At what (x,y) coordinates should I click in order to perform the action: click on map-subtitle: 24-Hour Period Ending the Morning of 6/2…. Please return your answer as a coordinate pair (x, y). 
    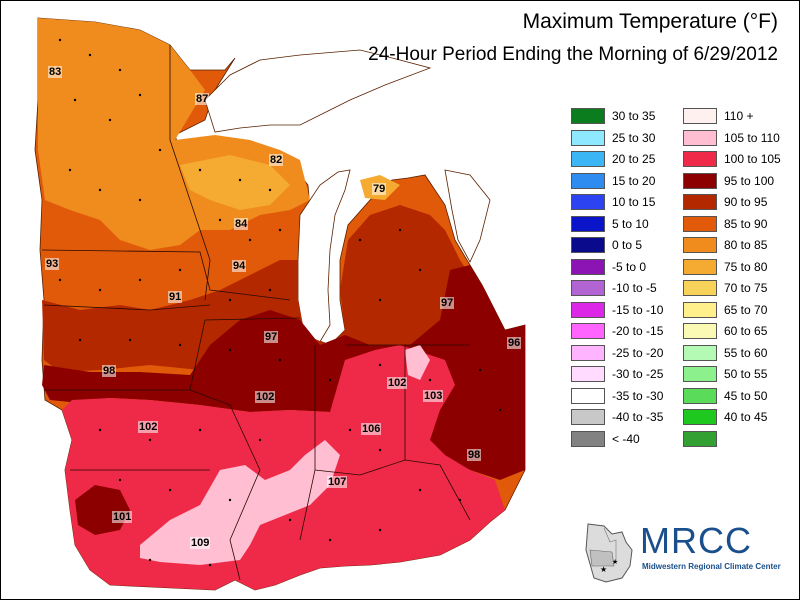
    Looking at the image, I should click on (573, 54).